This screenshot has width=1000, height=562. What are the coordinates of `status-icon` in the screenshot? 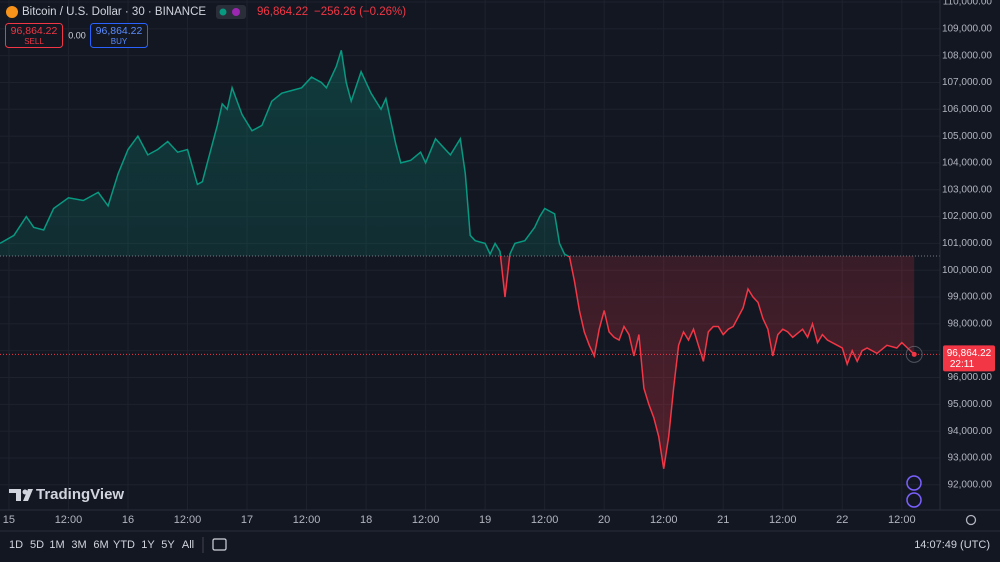 It's located at (236, 12).